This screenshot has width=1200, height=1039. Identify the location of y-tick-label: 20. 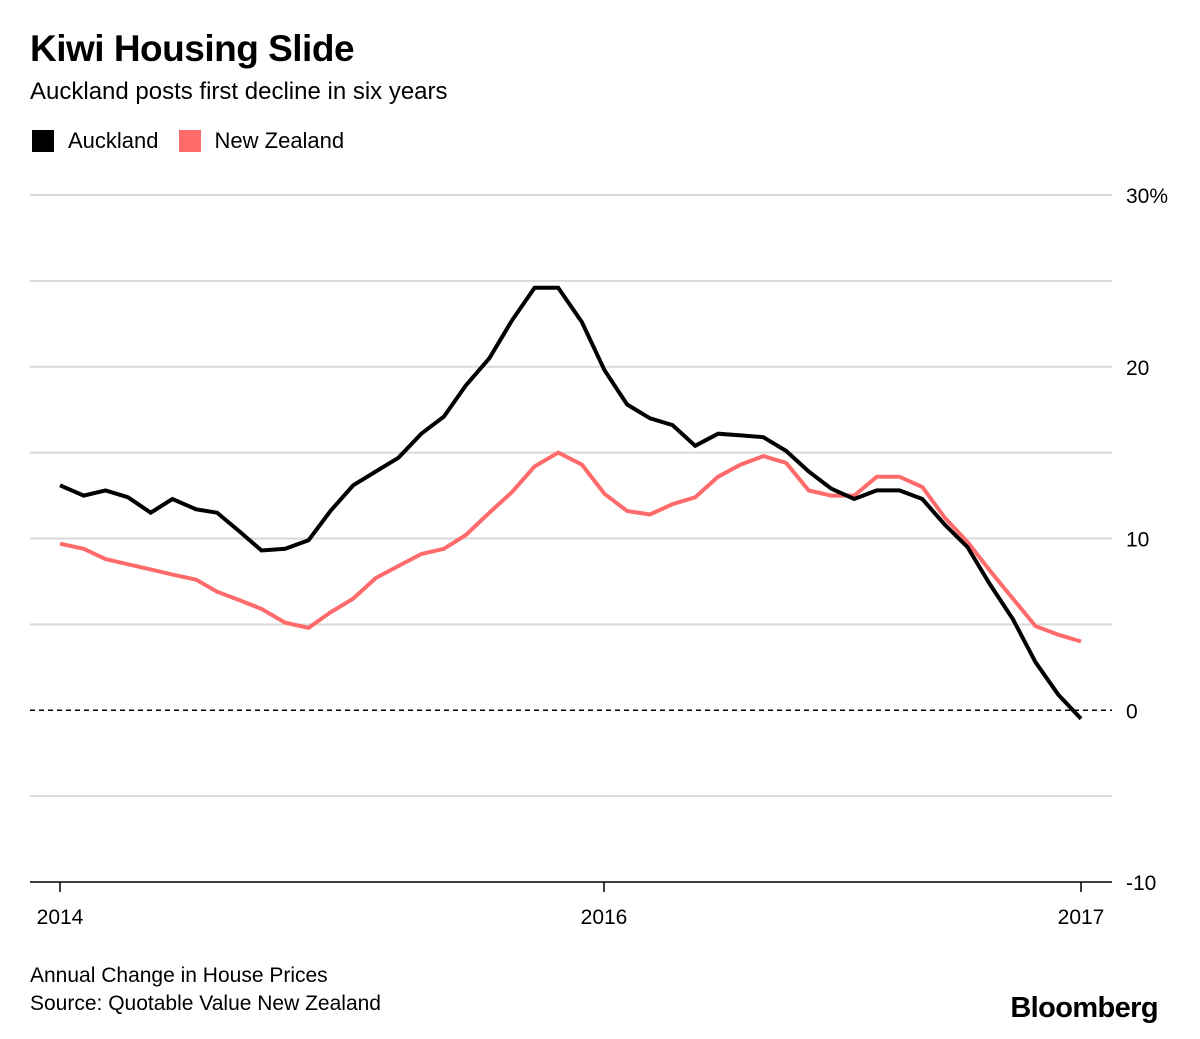
(1137, 368).